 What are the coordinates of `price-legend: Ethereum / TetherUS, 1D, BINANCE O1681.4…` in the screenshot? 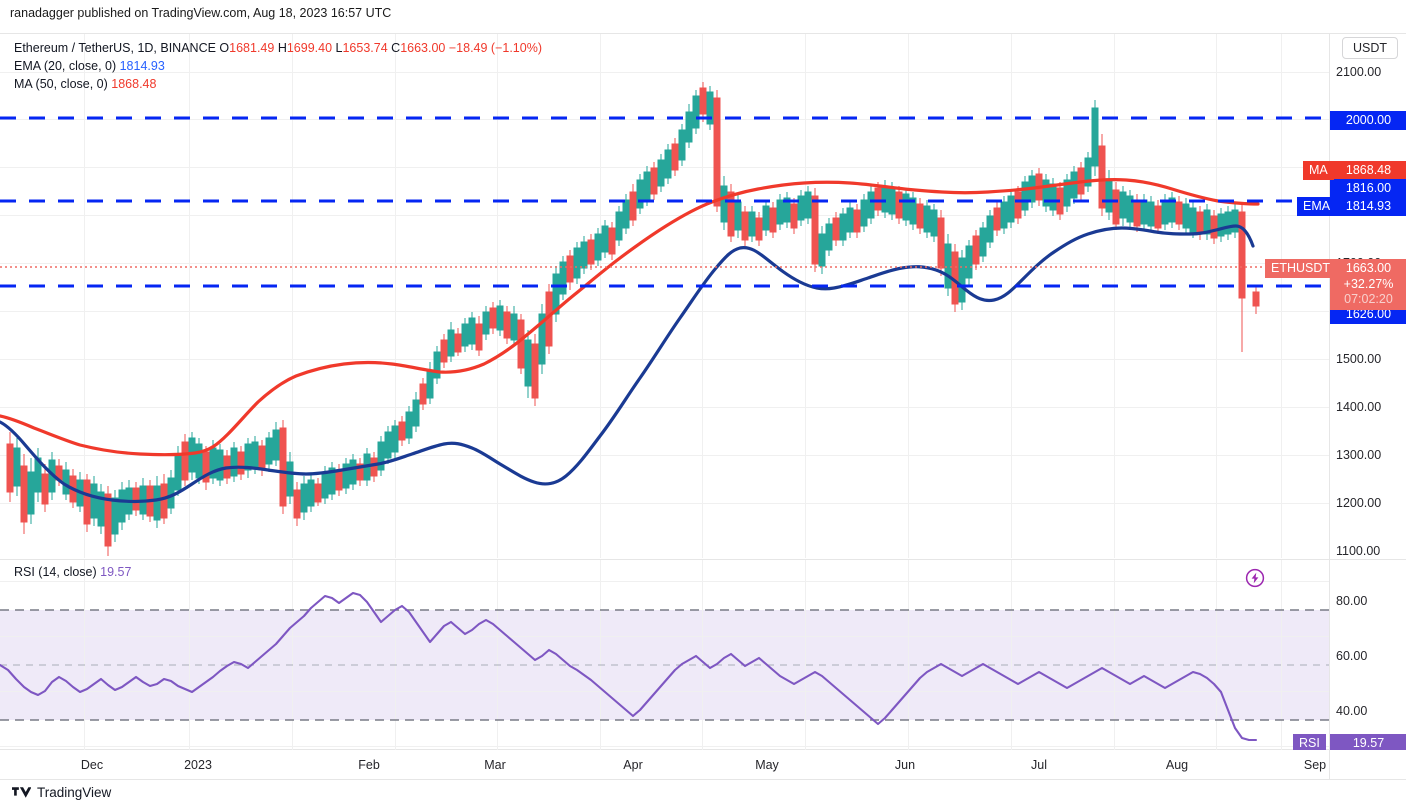 It's located at (278, 66).